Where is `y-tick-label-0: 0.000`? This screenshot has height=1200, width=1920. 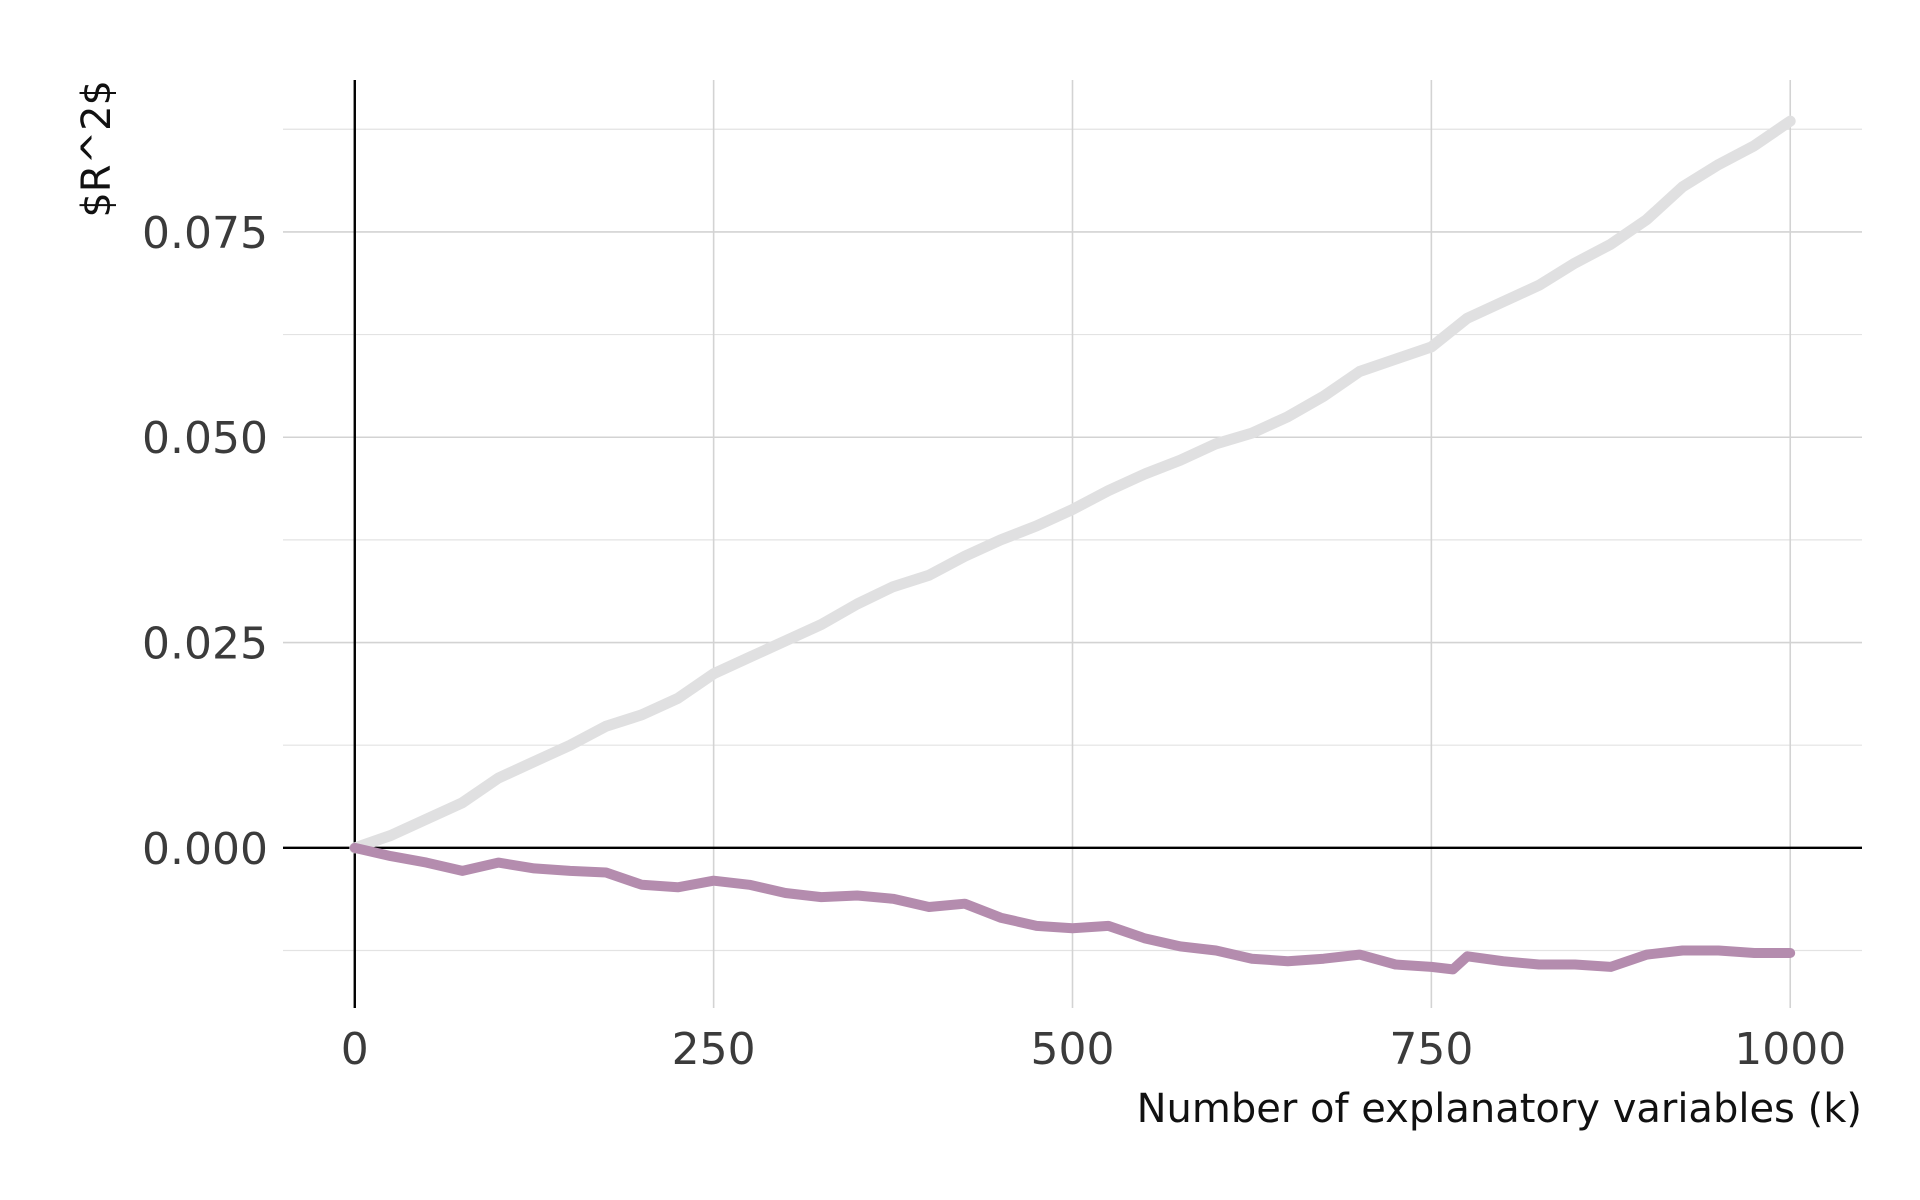
y-tick-label-0: 0.000 is located at coordinates (205, 849).